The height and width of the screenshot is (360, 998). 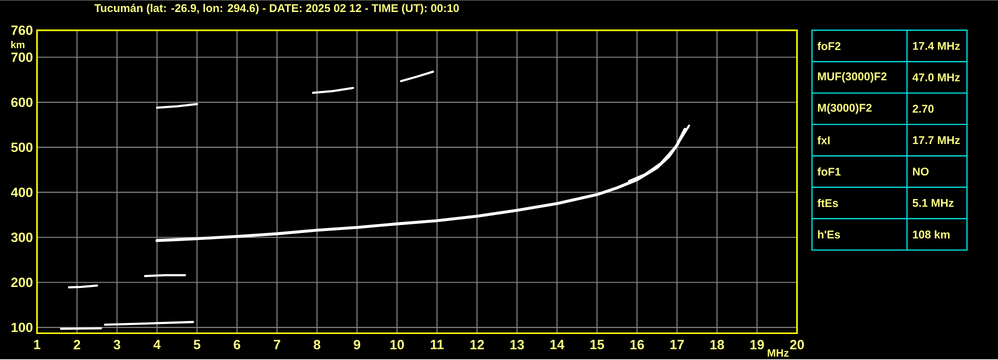 What do you see at coordinates (921, 171) in the screenshot?
I see `text: NO` at bounding box center [921, 171].